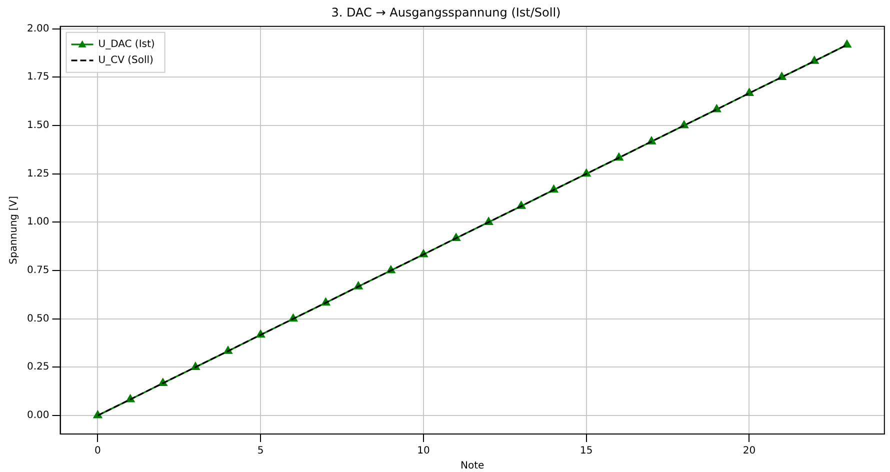 This screenshot has width=890, height=472. I want to click on y-tick-label: 1.25, so click(38, 174).